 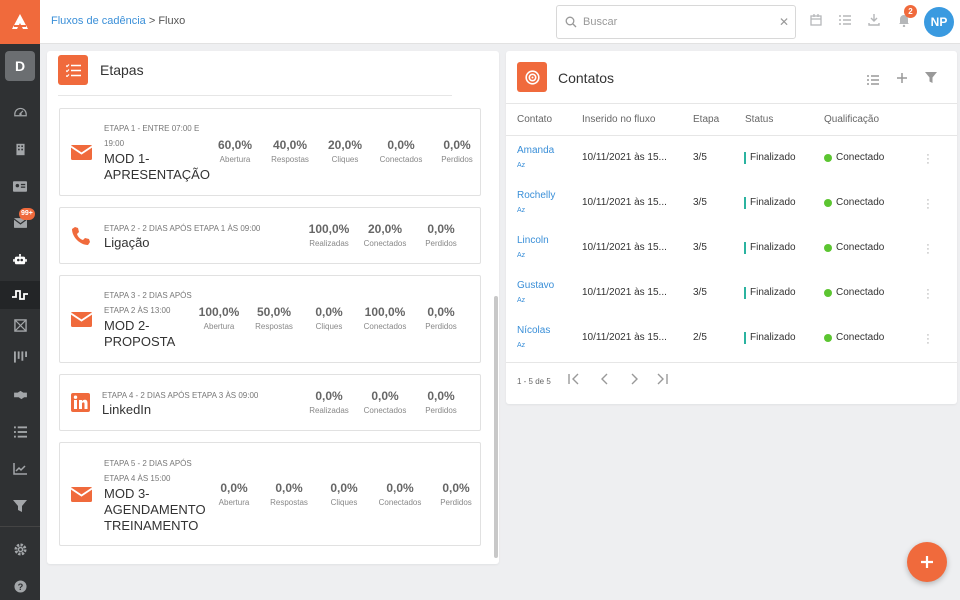 I want to click on companies-icon, so click(x=20, y=149).